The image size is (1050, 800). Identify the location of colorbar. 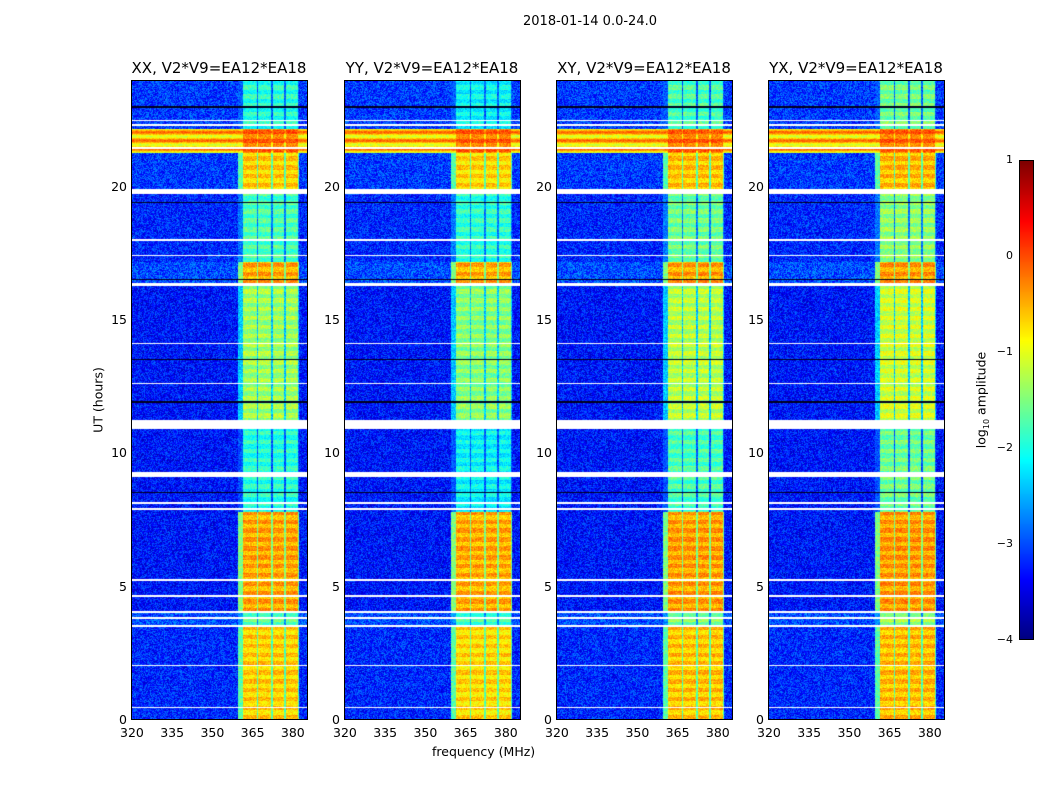
(1026, 400).